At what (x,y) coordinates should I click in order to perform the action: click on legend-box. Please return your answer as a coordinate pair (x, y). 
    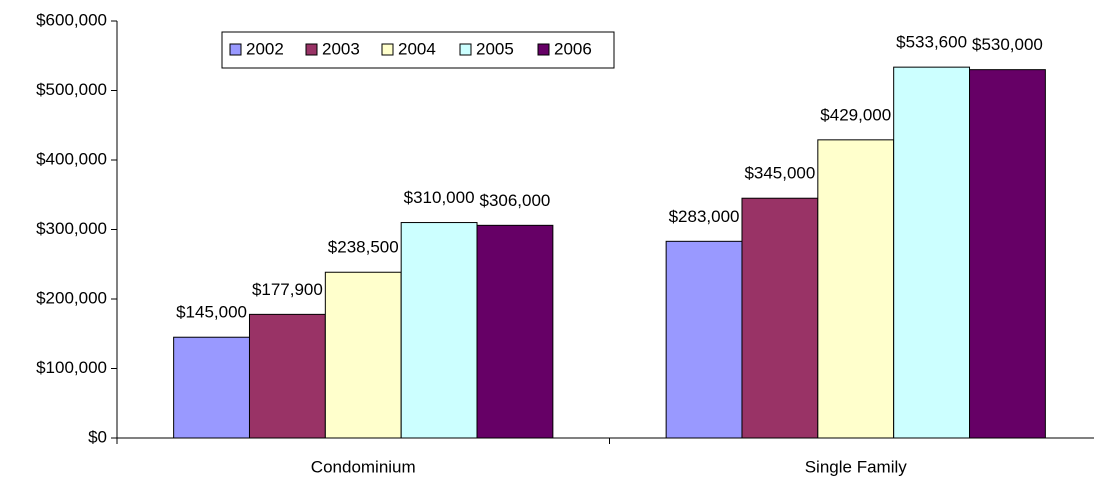
    Looking at the image, I should click on (418, 50).